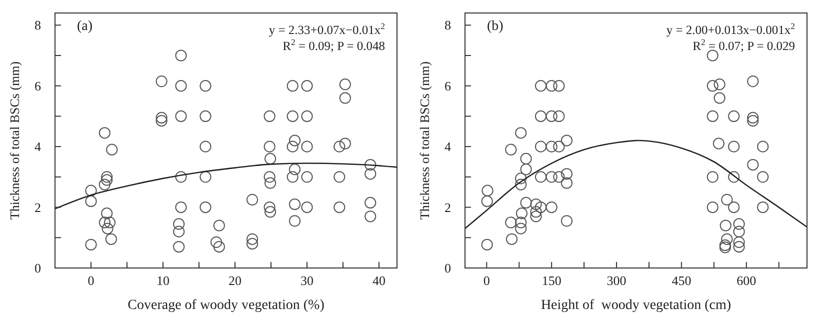 The width and height of the screenshot is (826, 322). What do you see at coordinates (307, 280) in the screenshot?
I see `x-tick-label: 30` at bounding box center [307, 280].